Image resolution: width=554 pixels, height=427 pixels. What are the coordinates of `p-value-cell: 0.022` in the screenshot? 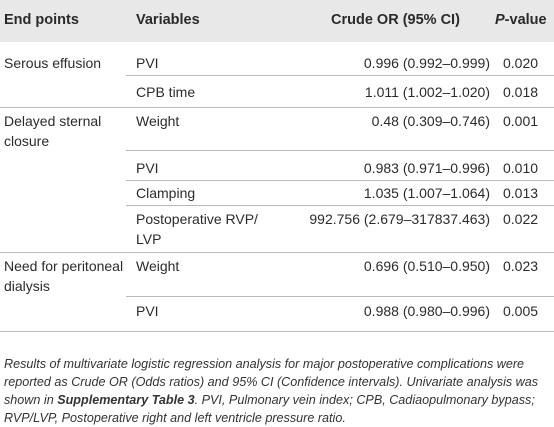 It's located at (521, 219).